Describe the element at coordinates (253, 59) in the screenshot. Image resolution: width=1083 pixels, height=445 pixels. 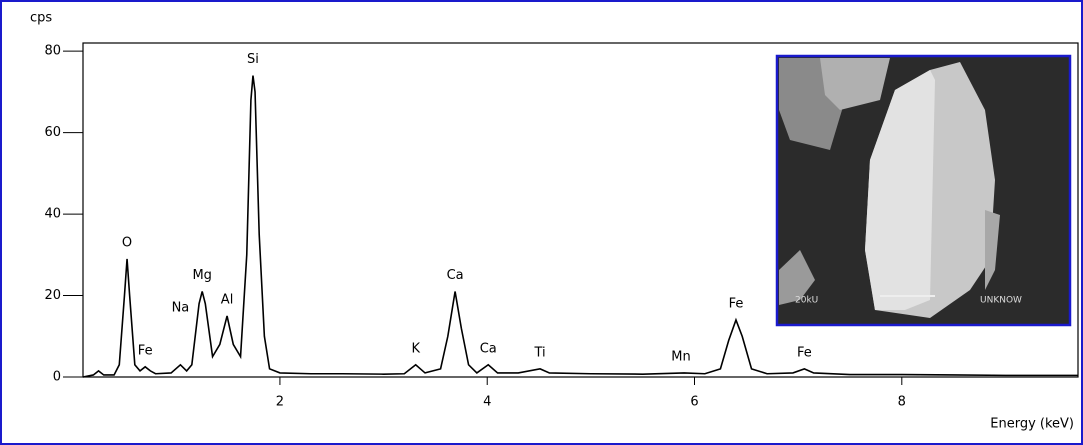
I see `peak-label: Si` at that location.